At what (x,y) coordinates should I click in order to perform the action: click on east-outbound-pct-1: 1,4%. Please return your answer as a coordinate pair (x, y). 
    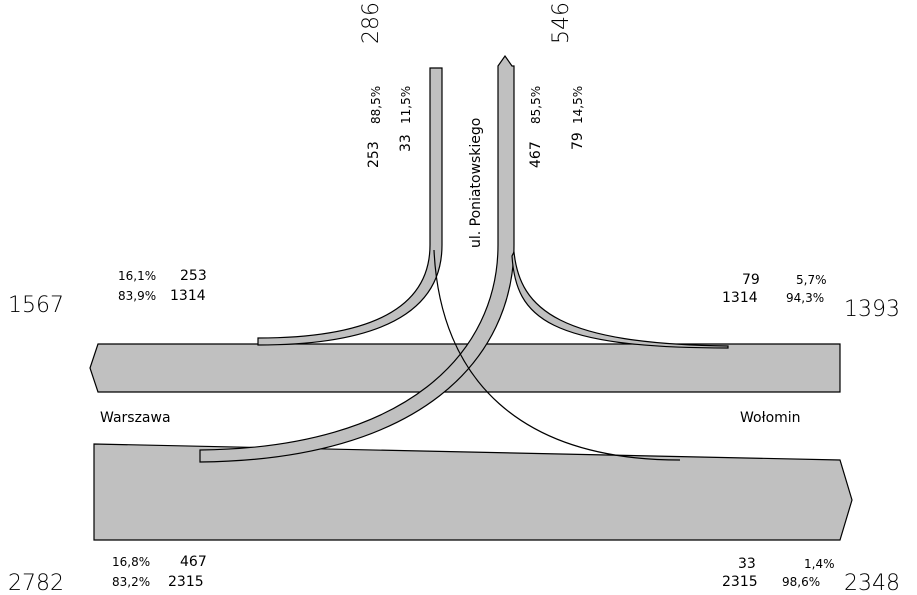
    Looking at the image, I should click on (819, 564).